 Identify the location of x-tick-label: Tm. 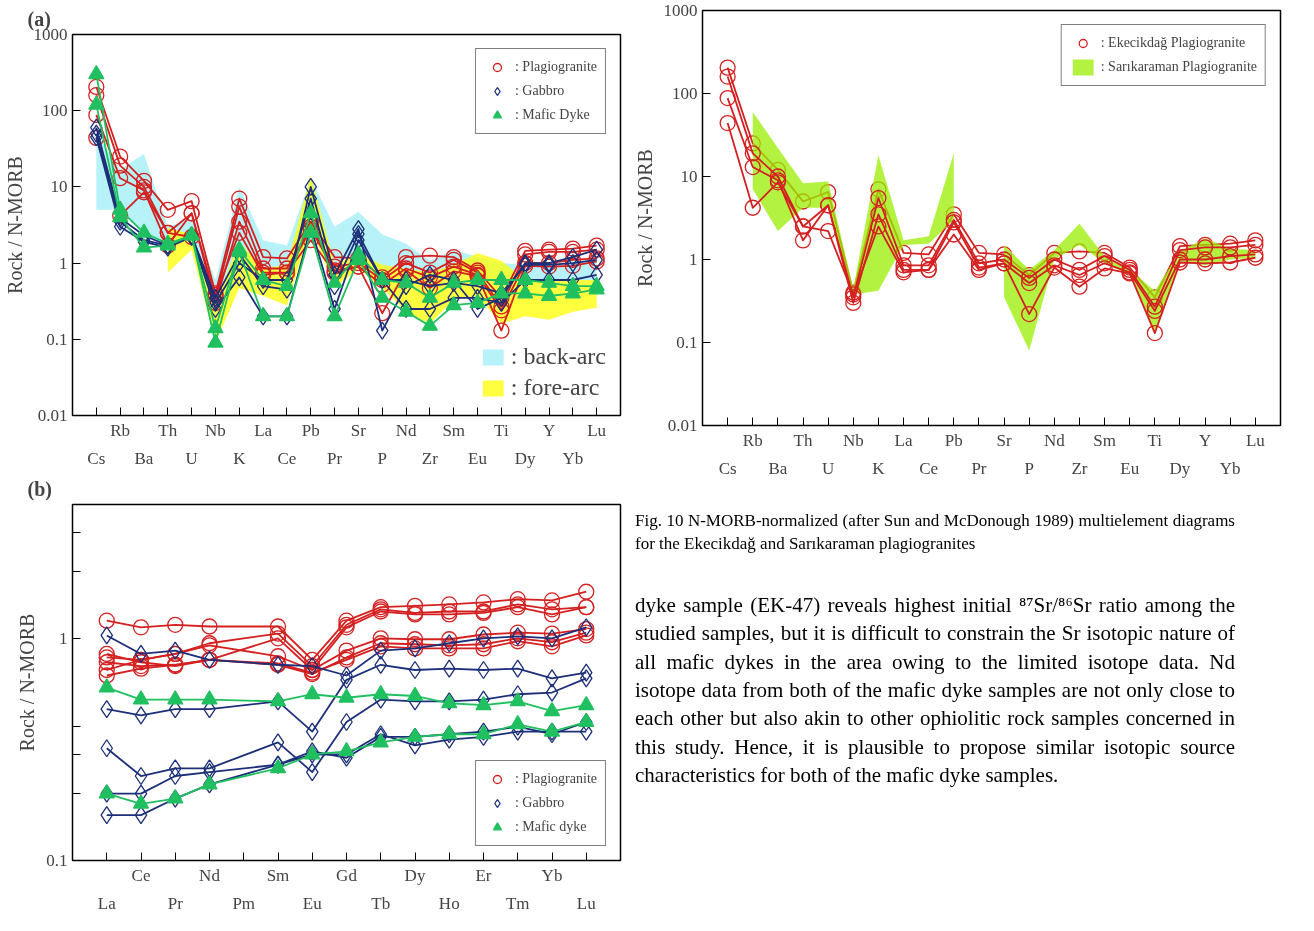
(517, 903).